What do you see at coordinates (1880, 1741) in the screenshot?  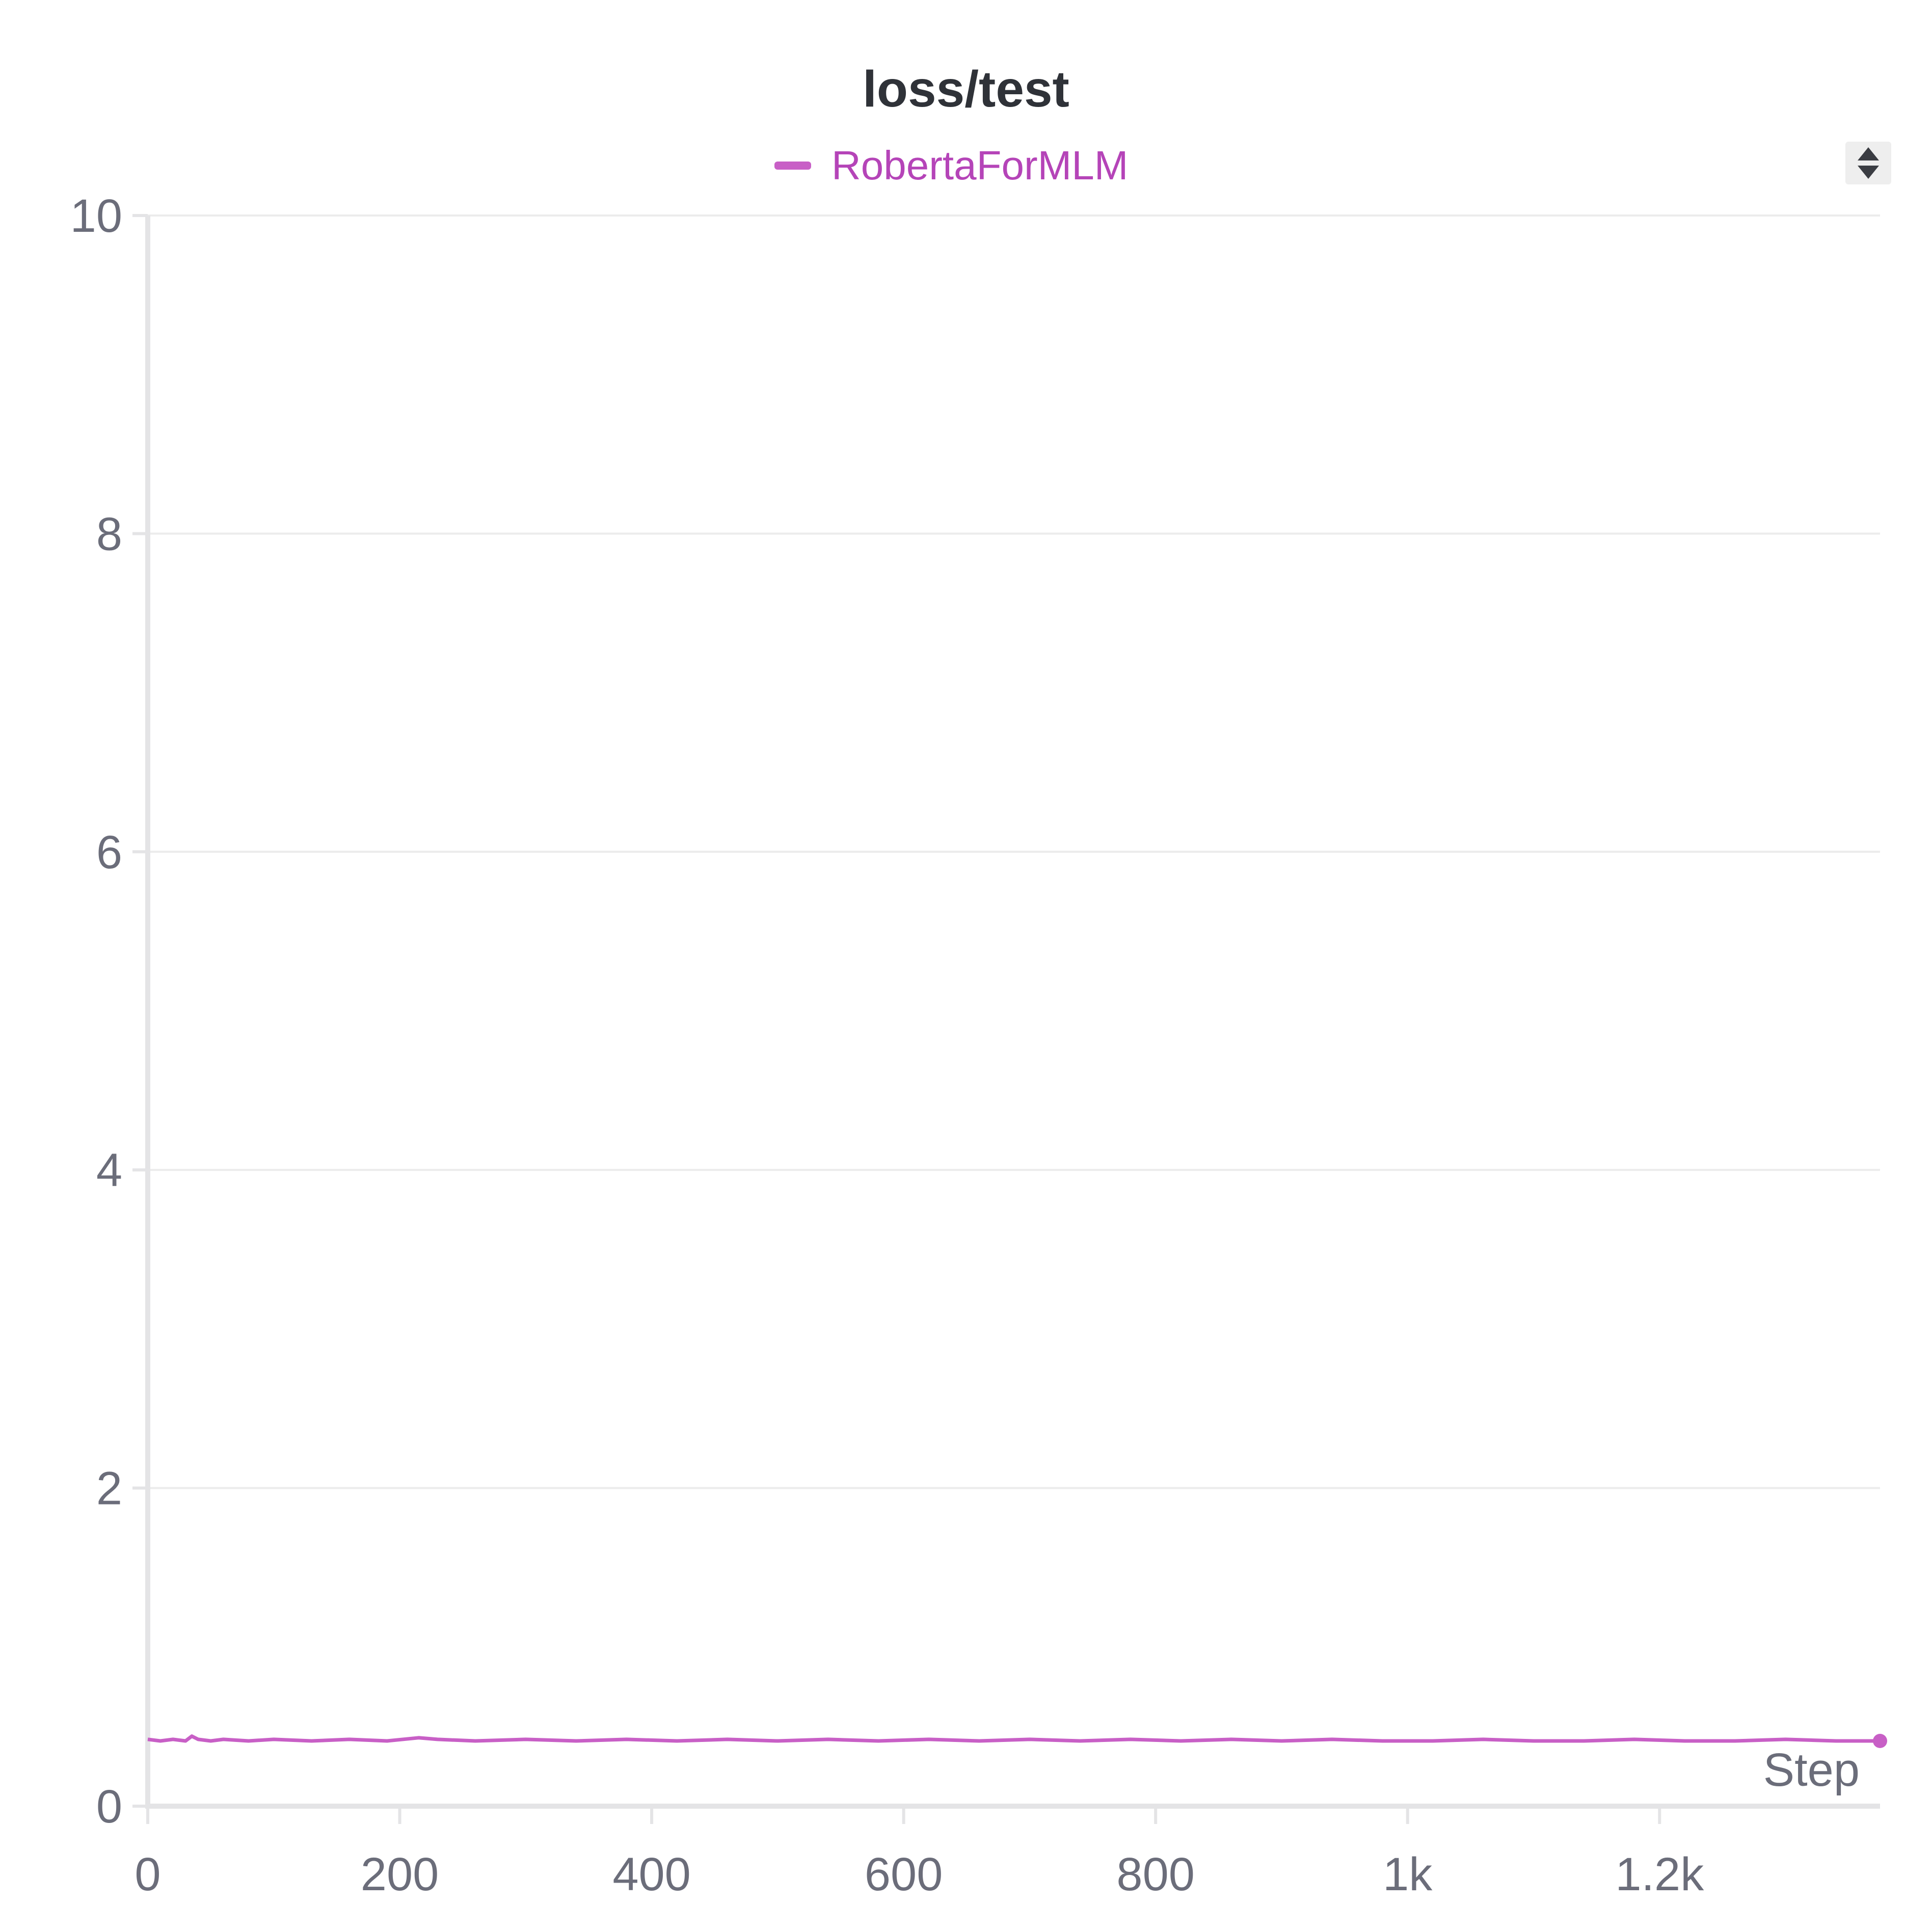 I see `series-end-point` at bounding box center [1880, 1741].